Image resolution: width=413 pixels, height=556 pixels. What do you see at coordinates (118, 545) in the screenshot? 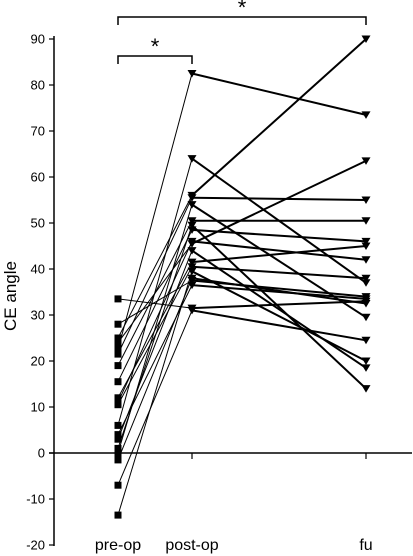
I see `x-category-label: pre-op` at bounding box center [118, 545].